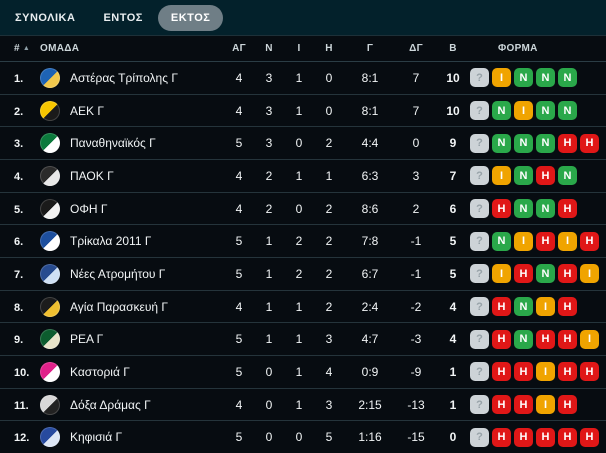 This screenshot has height=453, width=606. Describe the element at coordinates (132, 339) in the screenshot. I see `team-cell: ΡΕΑ Γ` at that location.